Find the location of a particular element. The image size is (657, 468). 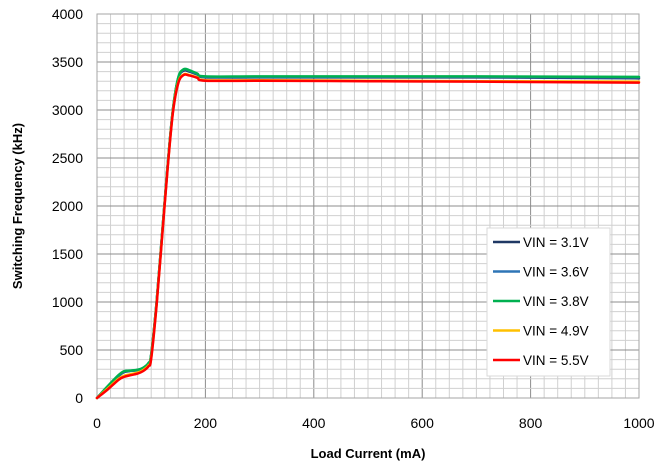

y-tick-label: 3500 is located at coordinates (67, 62).